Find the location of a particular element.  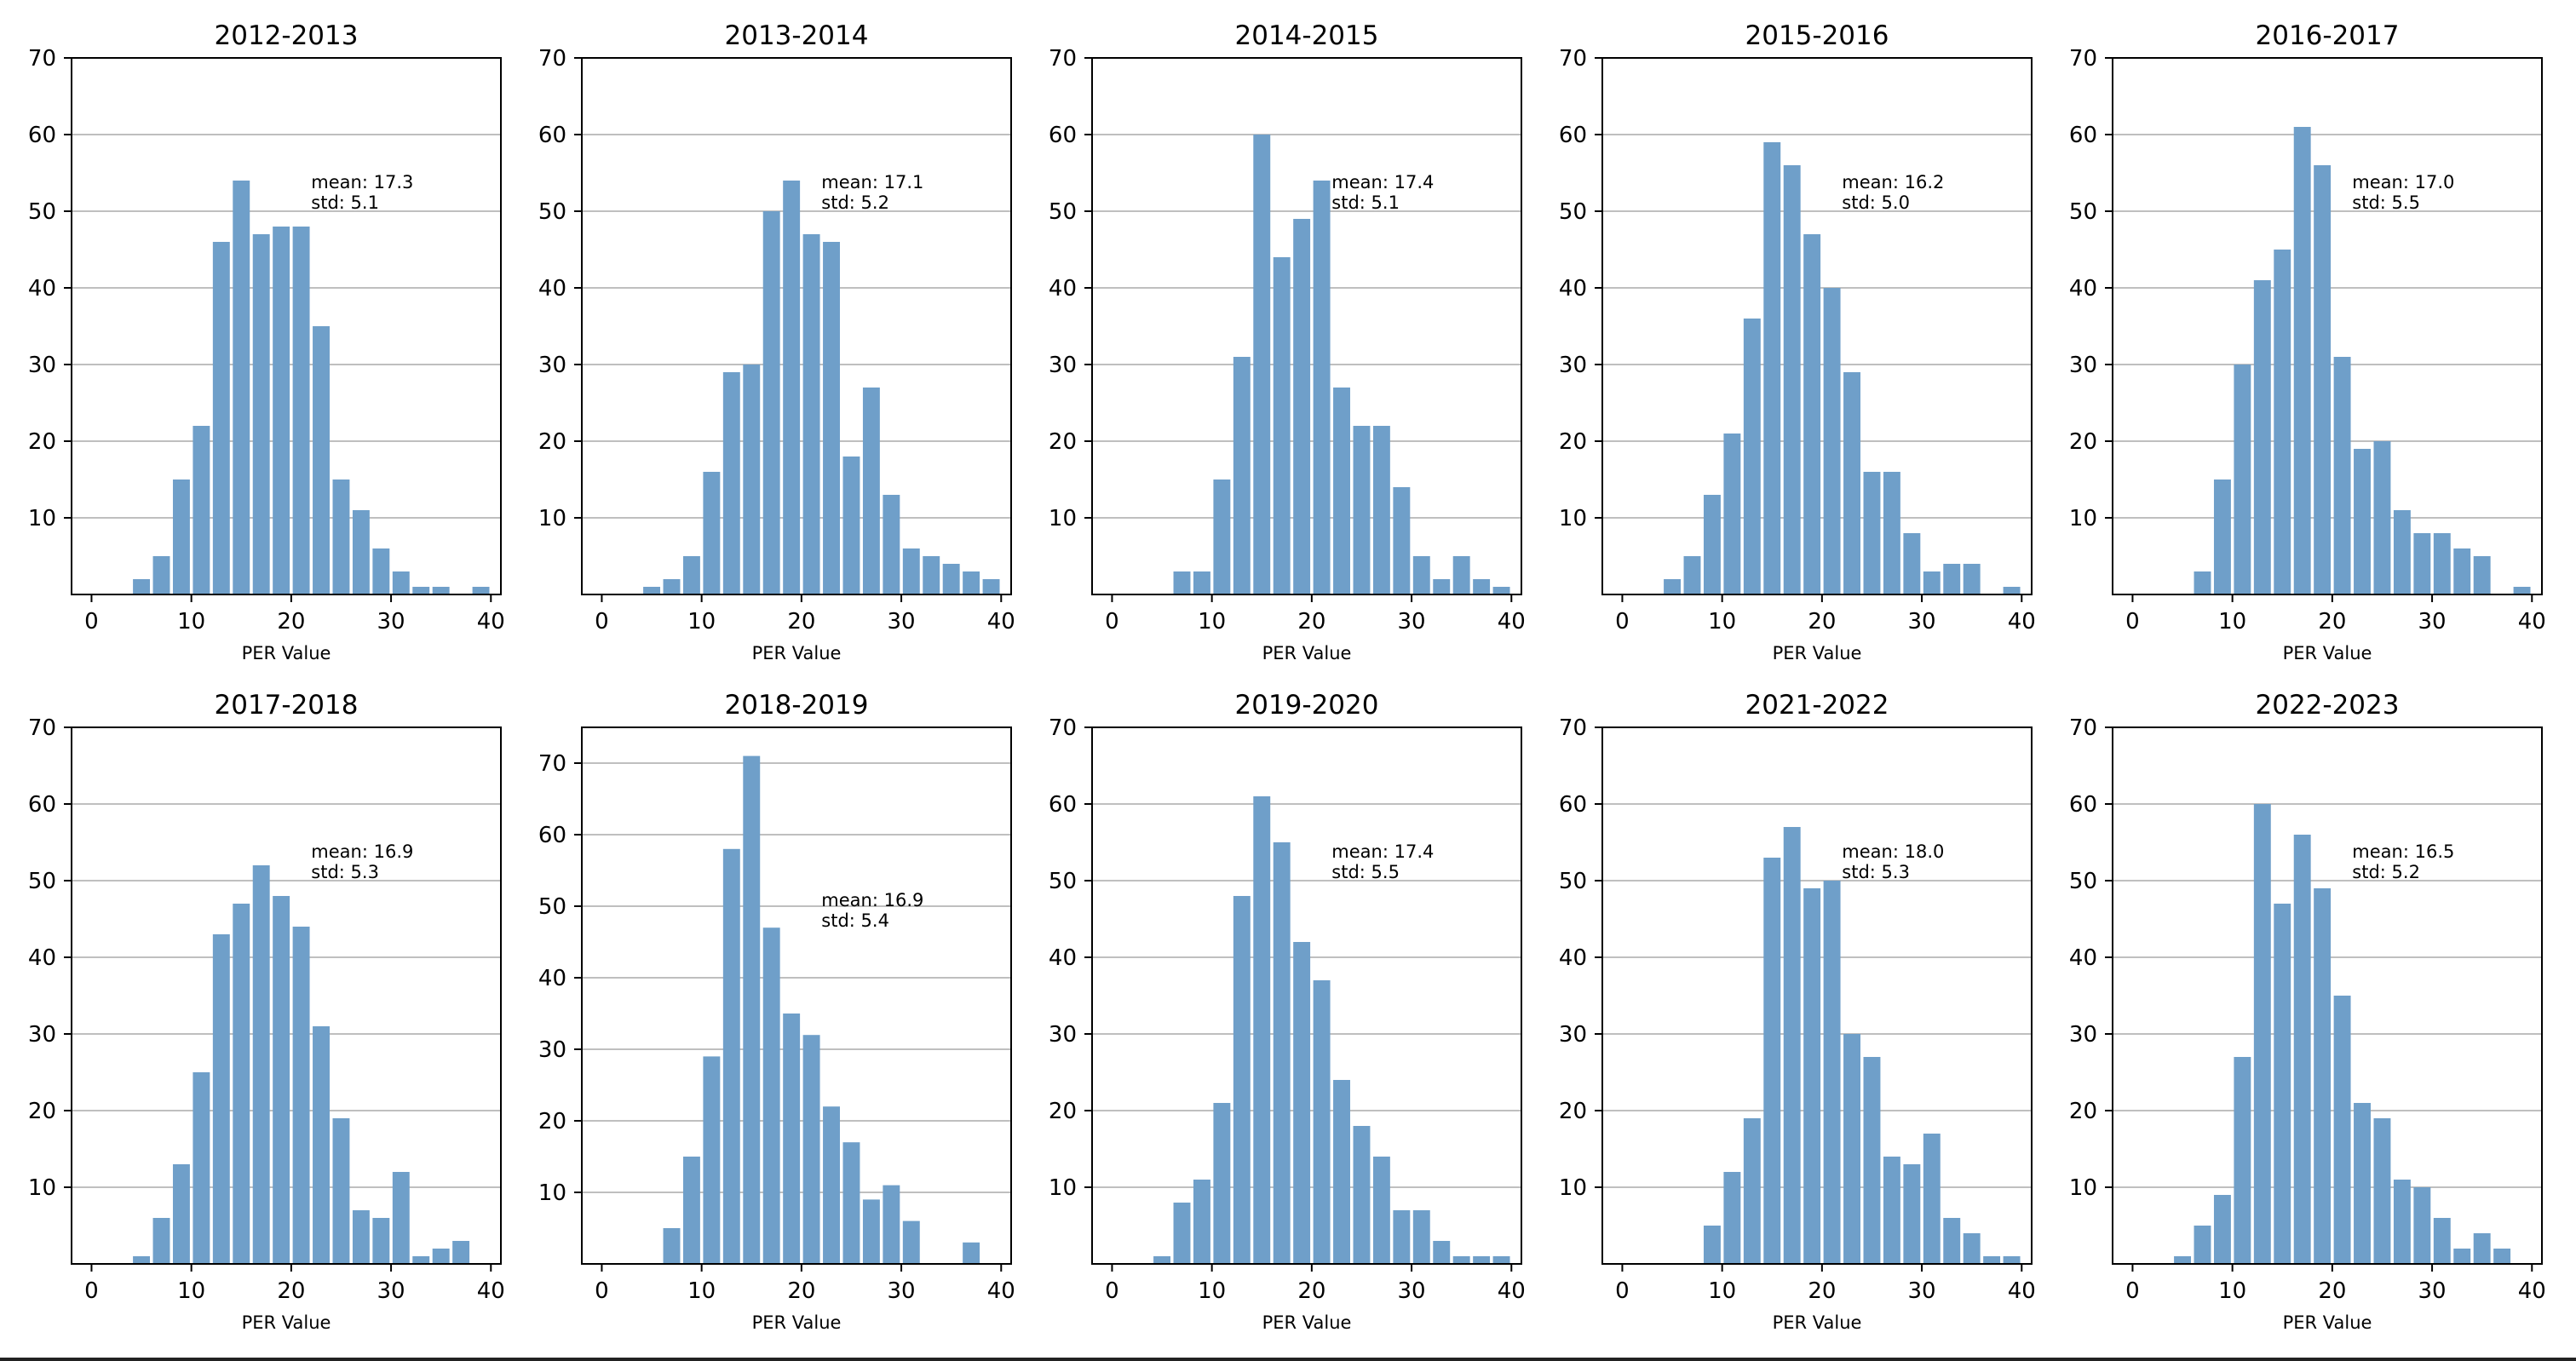

y-tick-label: 20 is located at coordinates (1573, 442).